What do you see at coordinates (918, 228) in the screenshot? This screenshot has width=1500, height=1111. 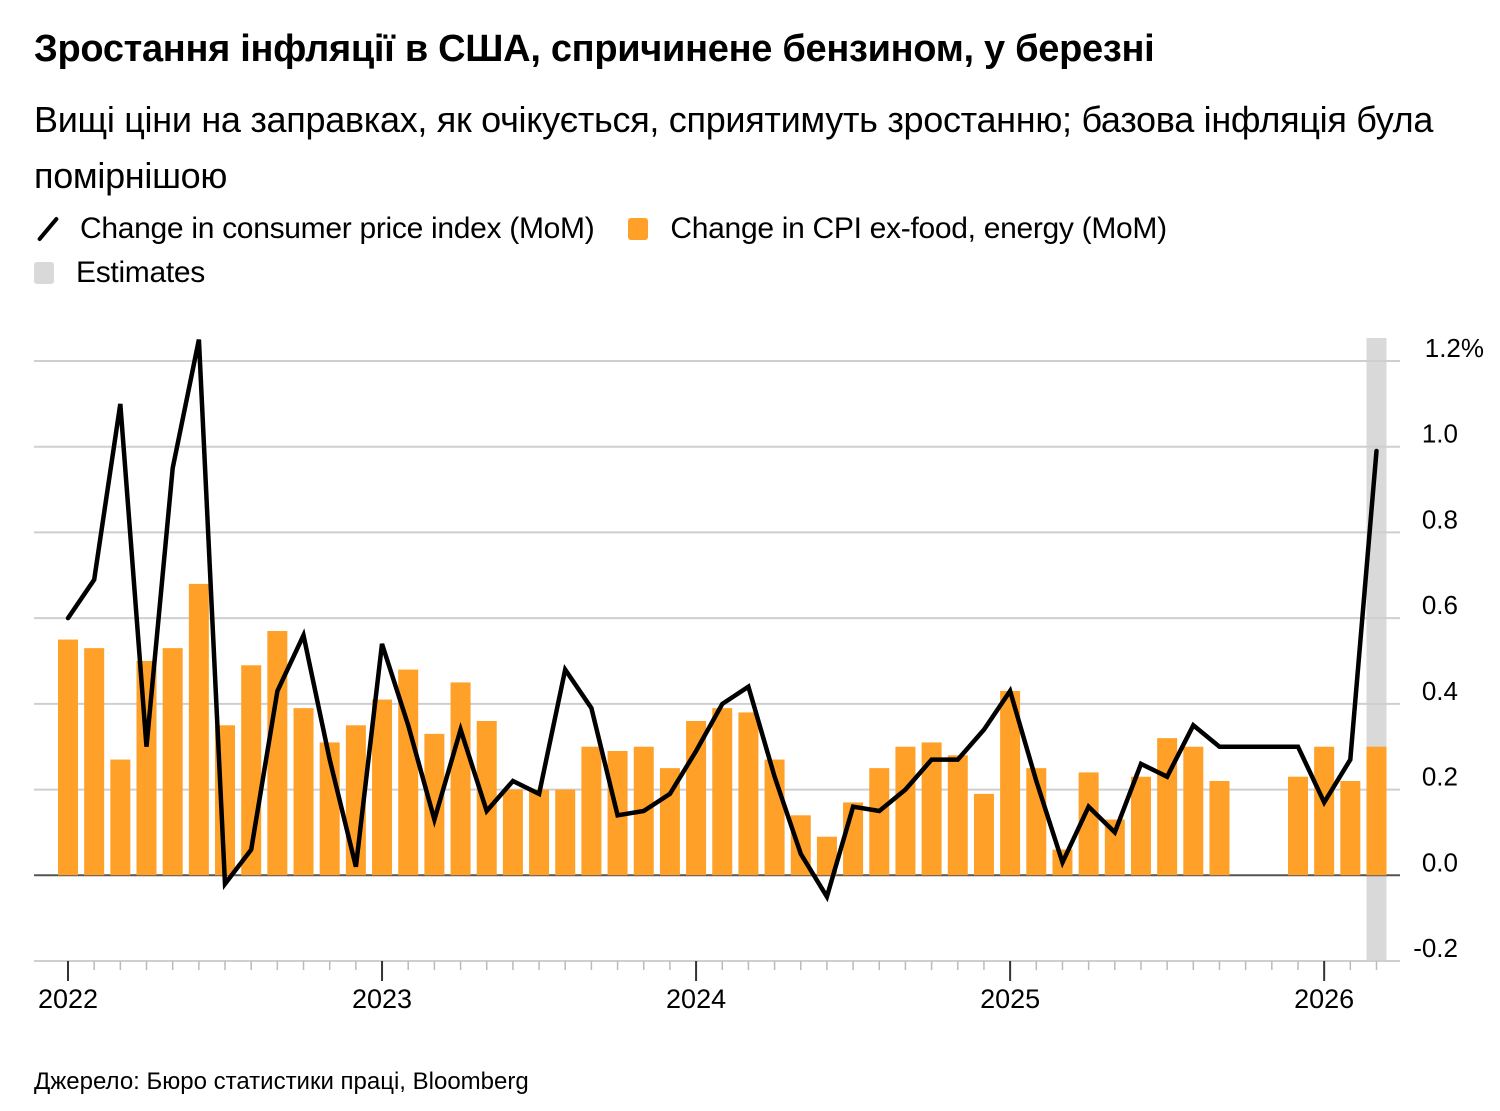 I see `legend-label: Change in CPI ex-food, energy (MoM)` at bounding box center [918, 228].